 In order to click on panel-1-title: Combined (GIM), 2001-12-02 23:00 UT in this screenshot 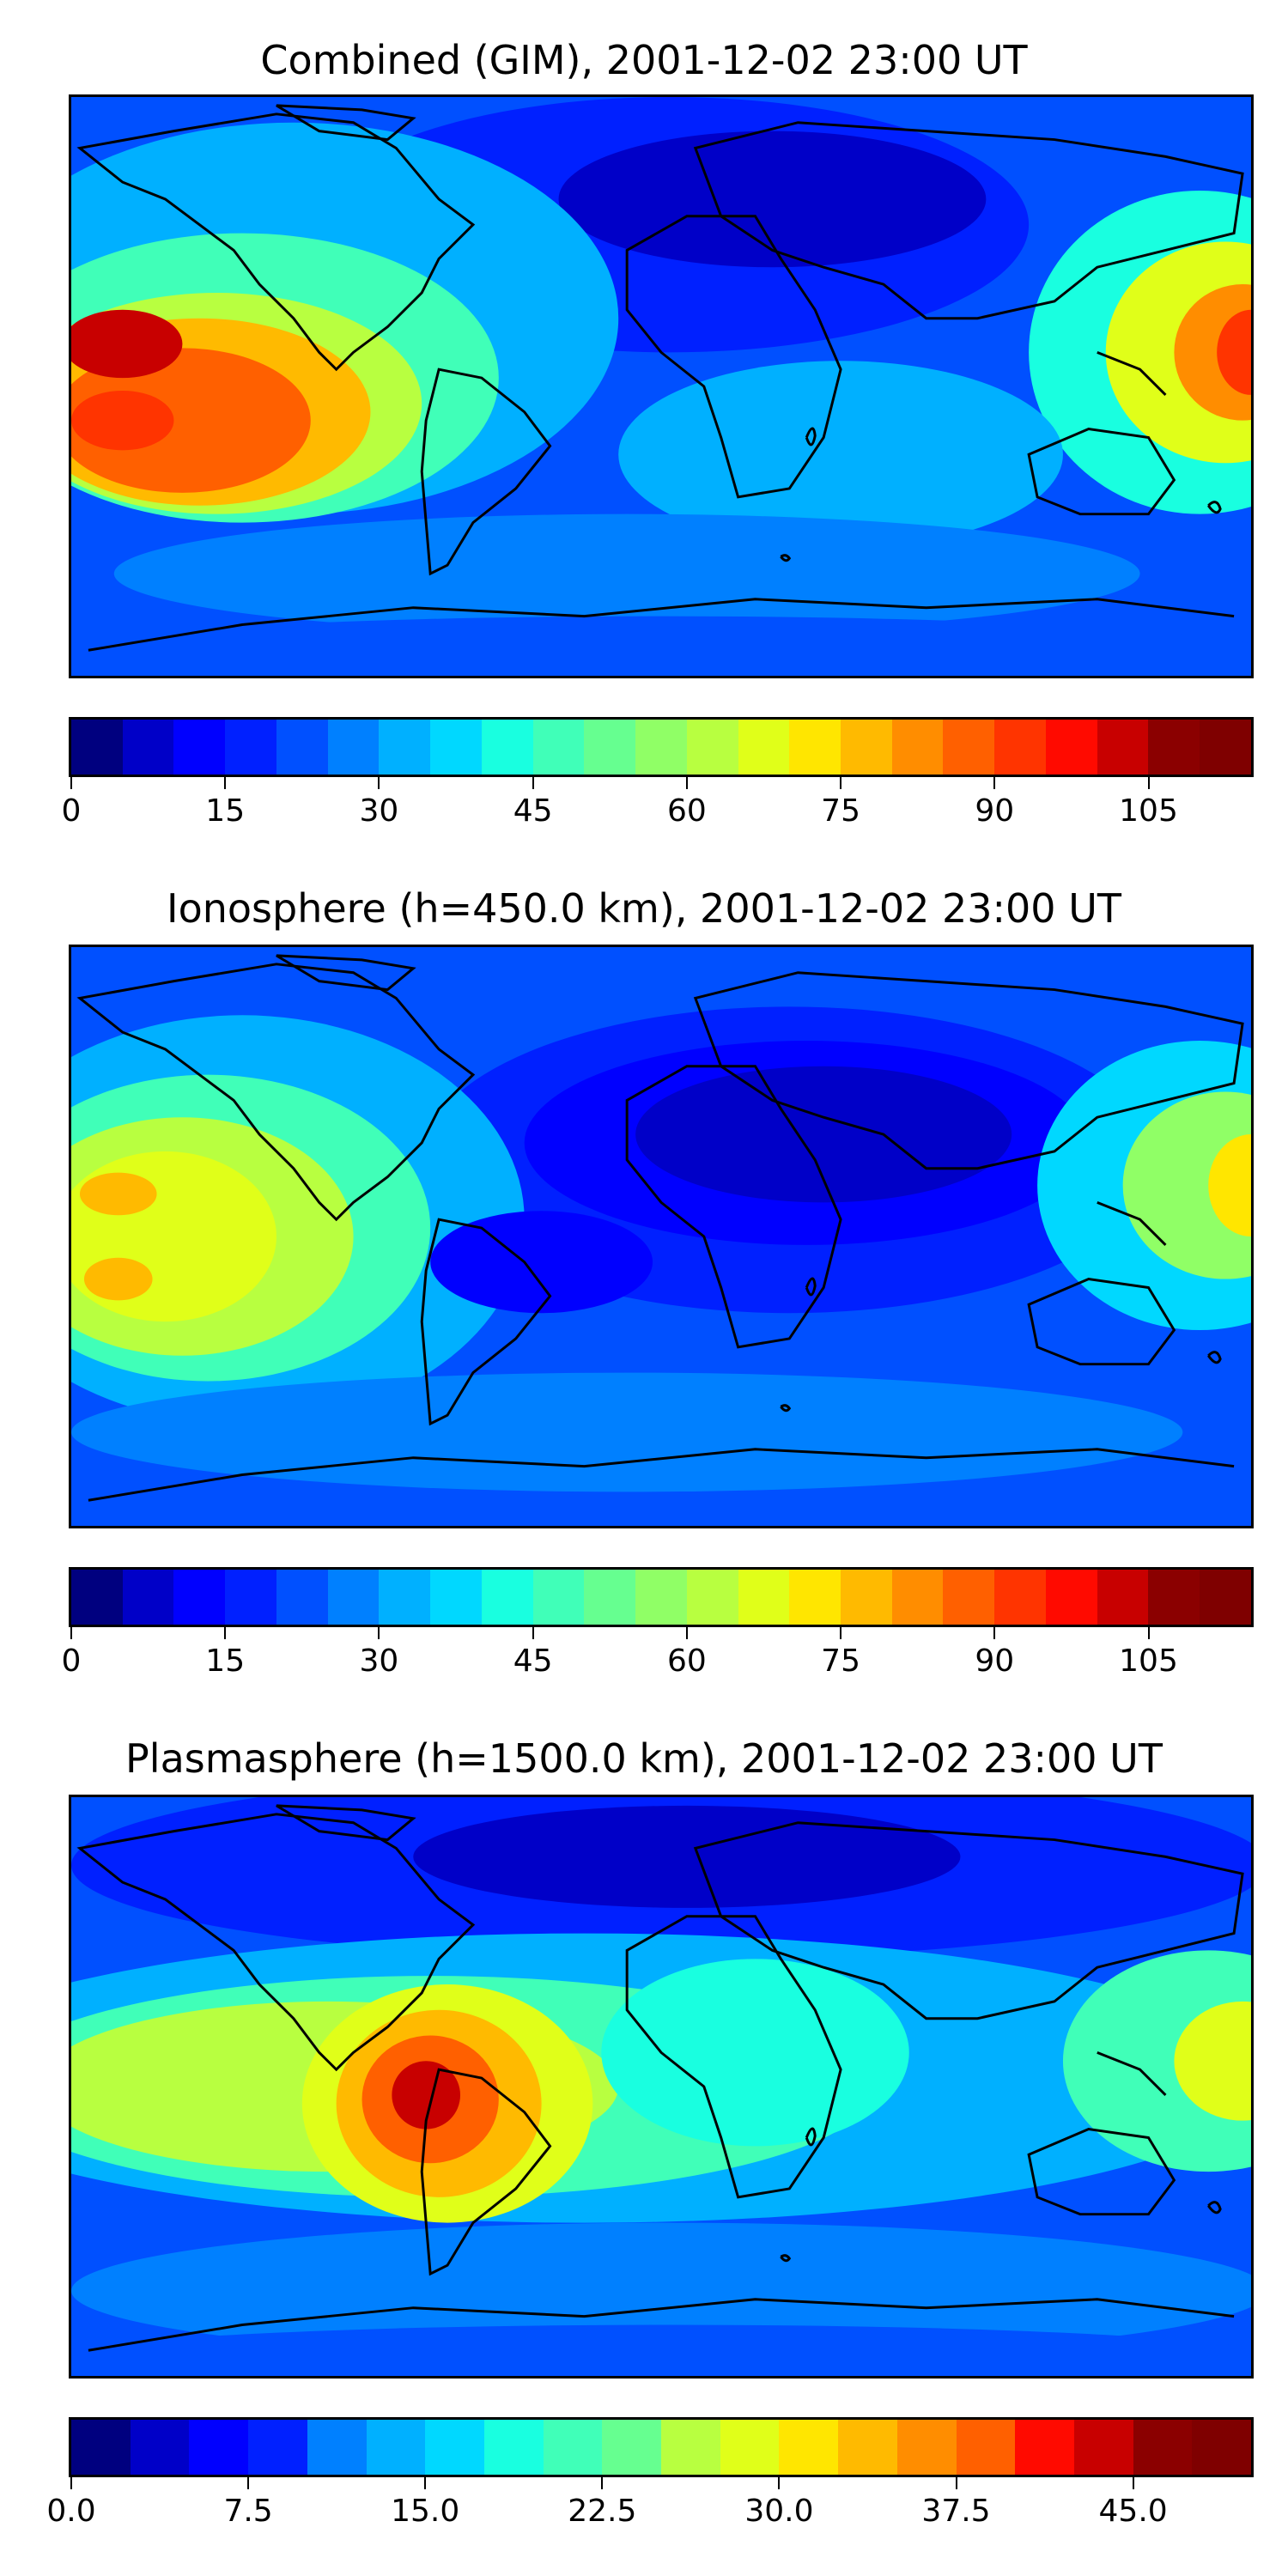, I will do `click(644, 60)`.